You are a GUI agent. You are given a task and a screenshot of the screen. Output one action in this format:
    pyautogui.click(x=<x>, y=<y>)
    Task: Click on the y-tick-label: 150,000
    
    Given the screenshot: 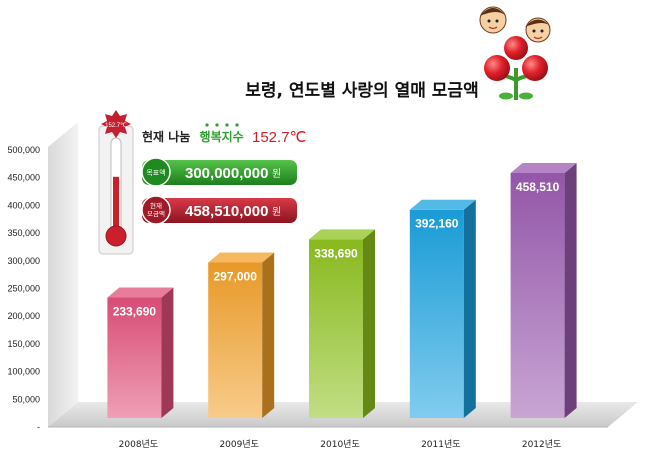 What is the action you would take?
    pyautogui.click(x=23, y=344)
    